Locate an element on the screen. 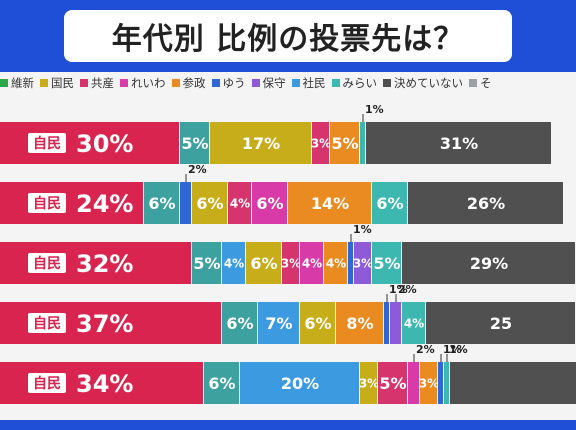 The width and height of the screenshot is (576, 430). segment-value-label: 14% is located at coordinates (330, 203).